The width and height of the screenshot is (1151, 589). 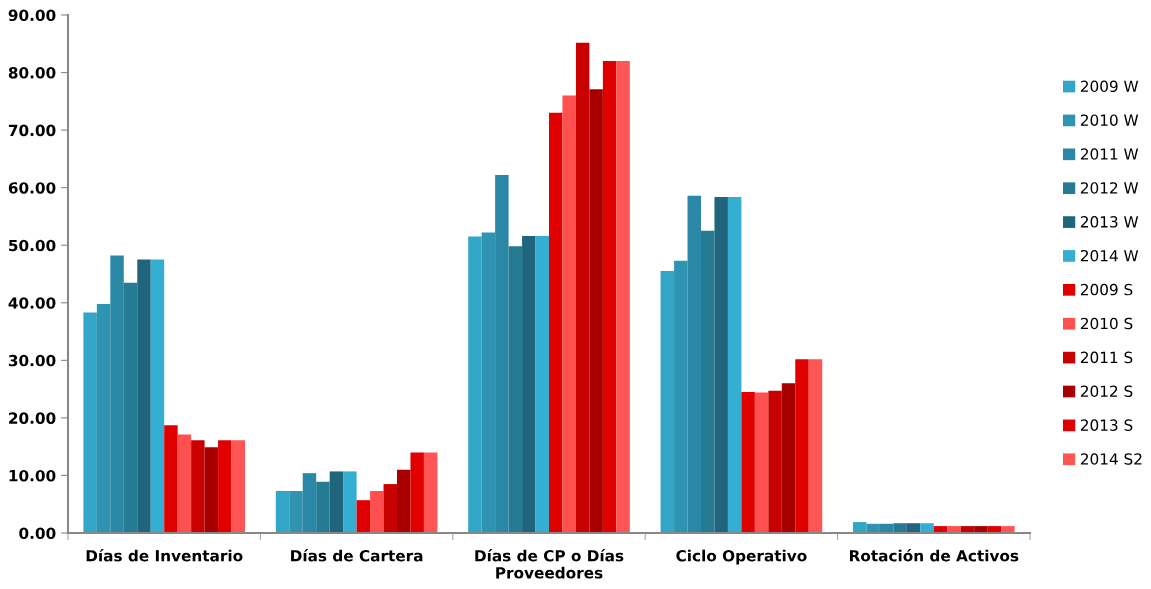 What do you see at coordinates (1106, 289) in the screenshot?
I see `legend-label: 2009 S` at bounding box center [1106, 289].